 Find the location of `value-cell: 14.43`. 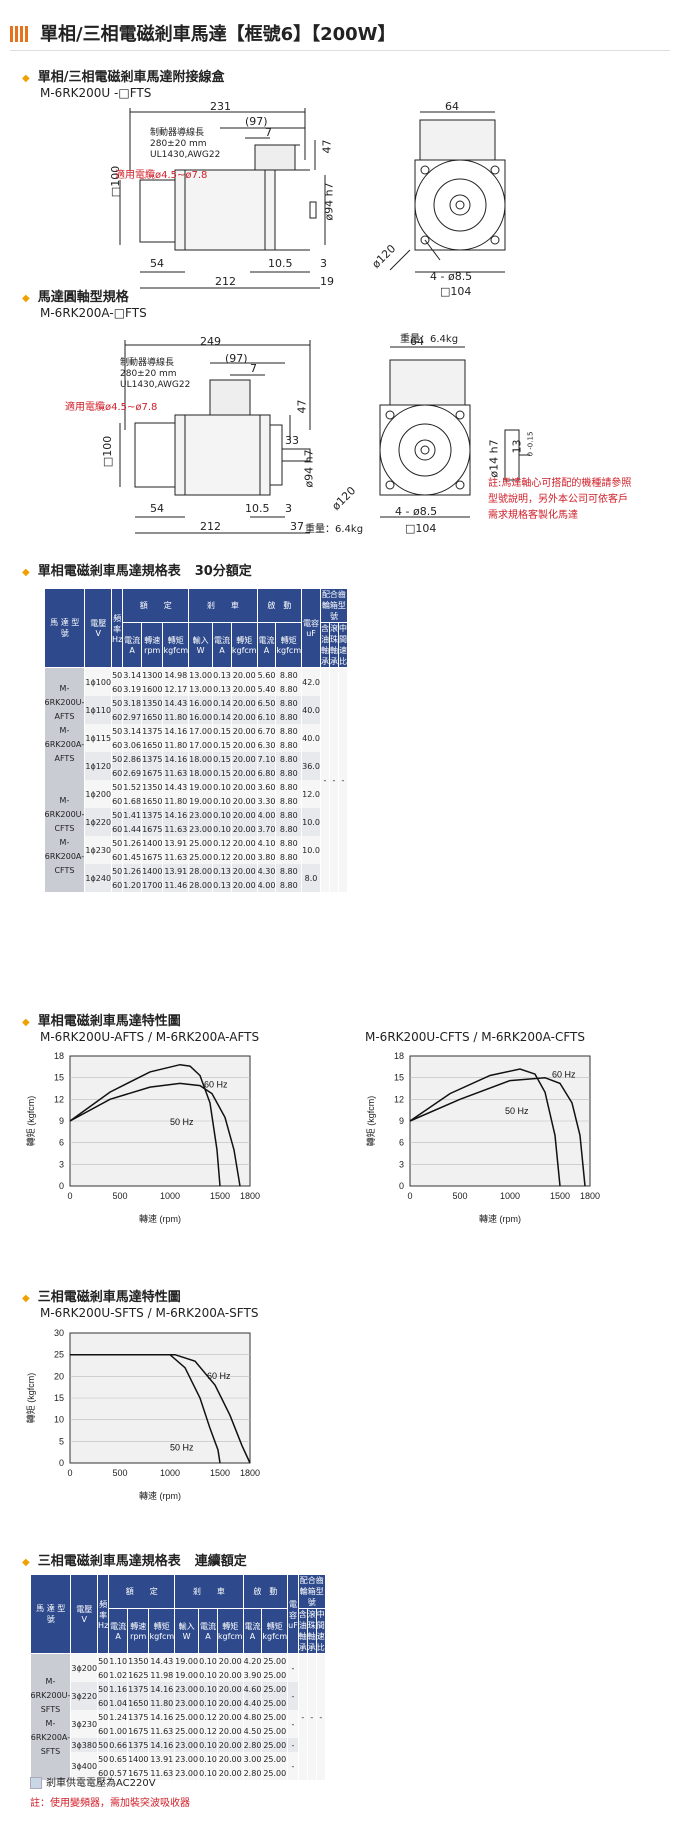

value-cell: 14.43 is located at coordinates (176, 703).